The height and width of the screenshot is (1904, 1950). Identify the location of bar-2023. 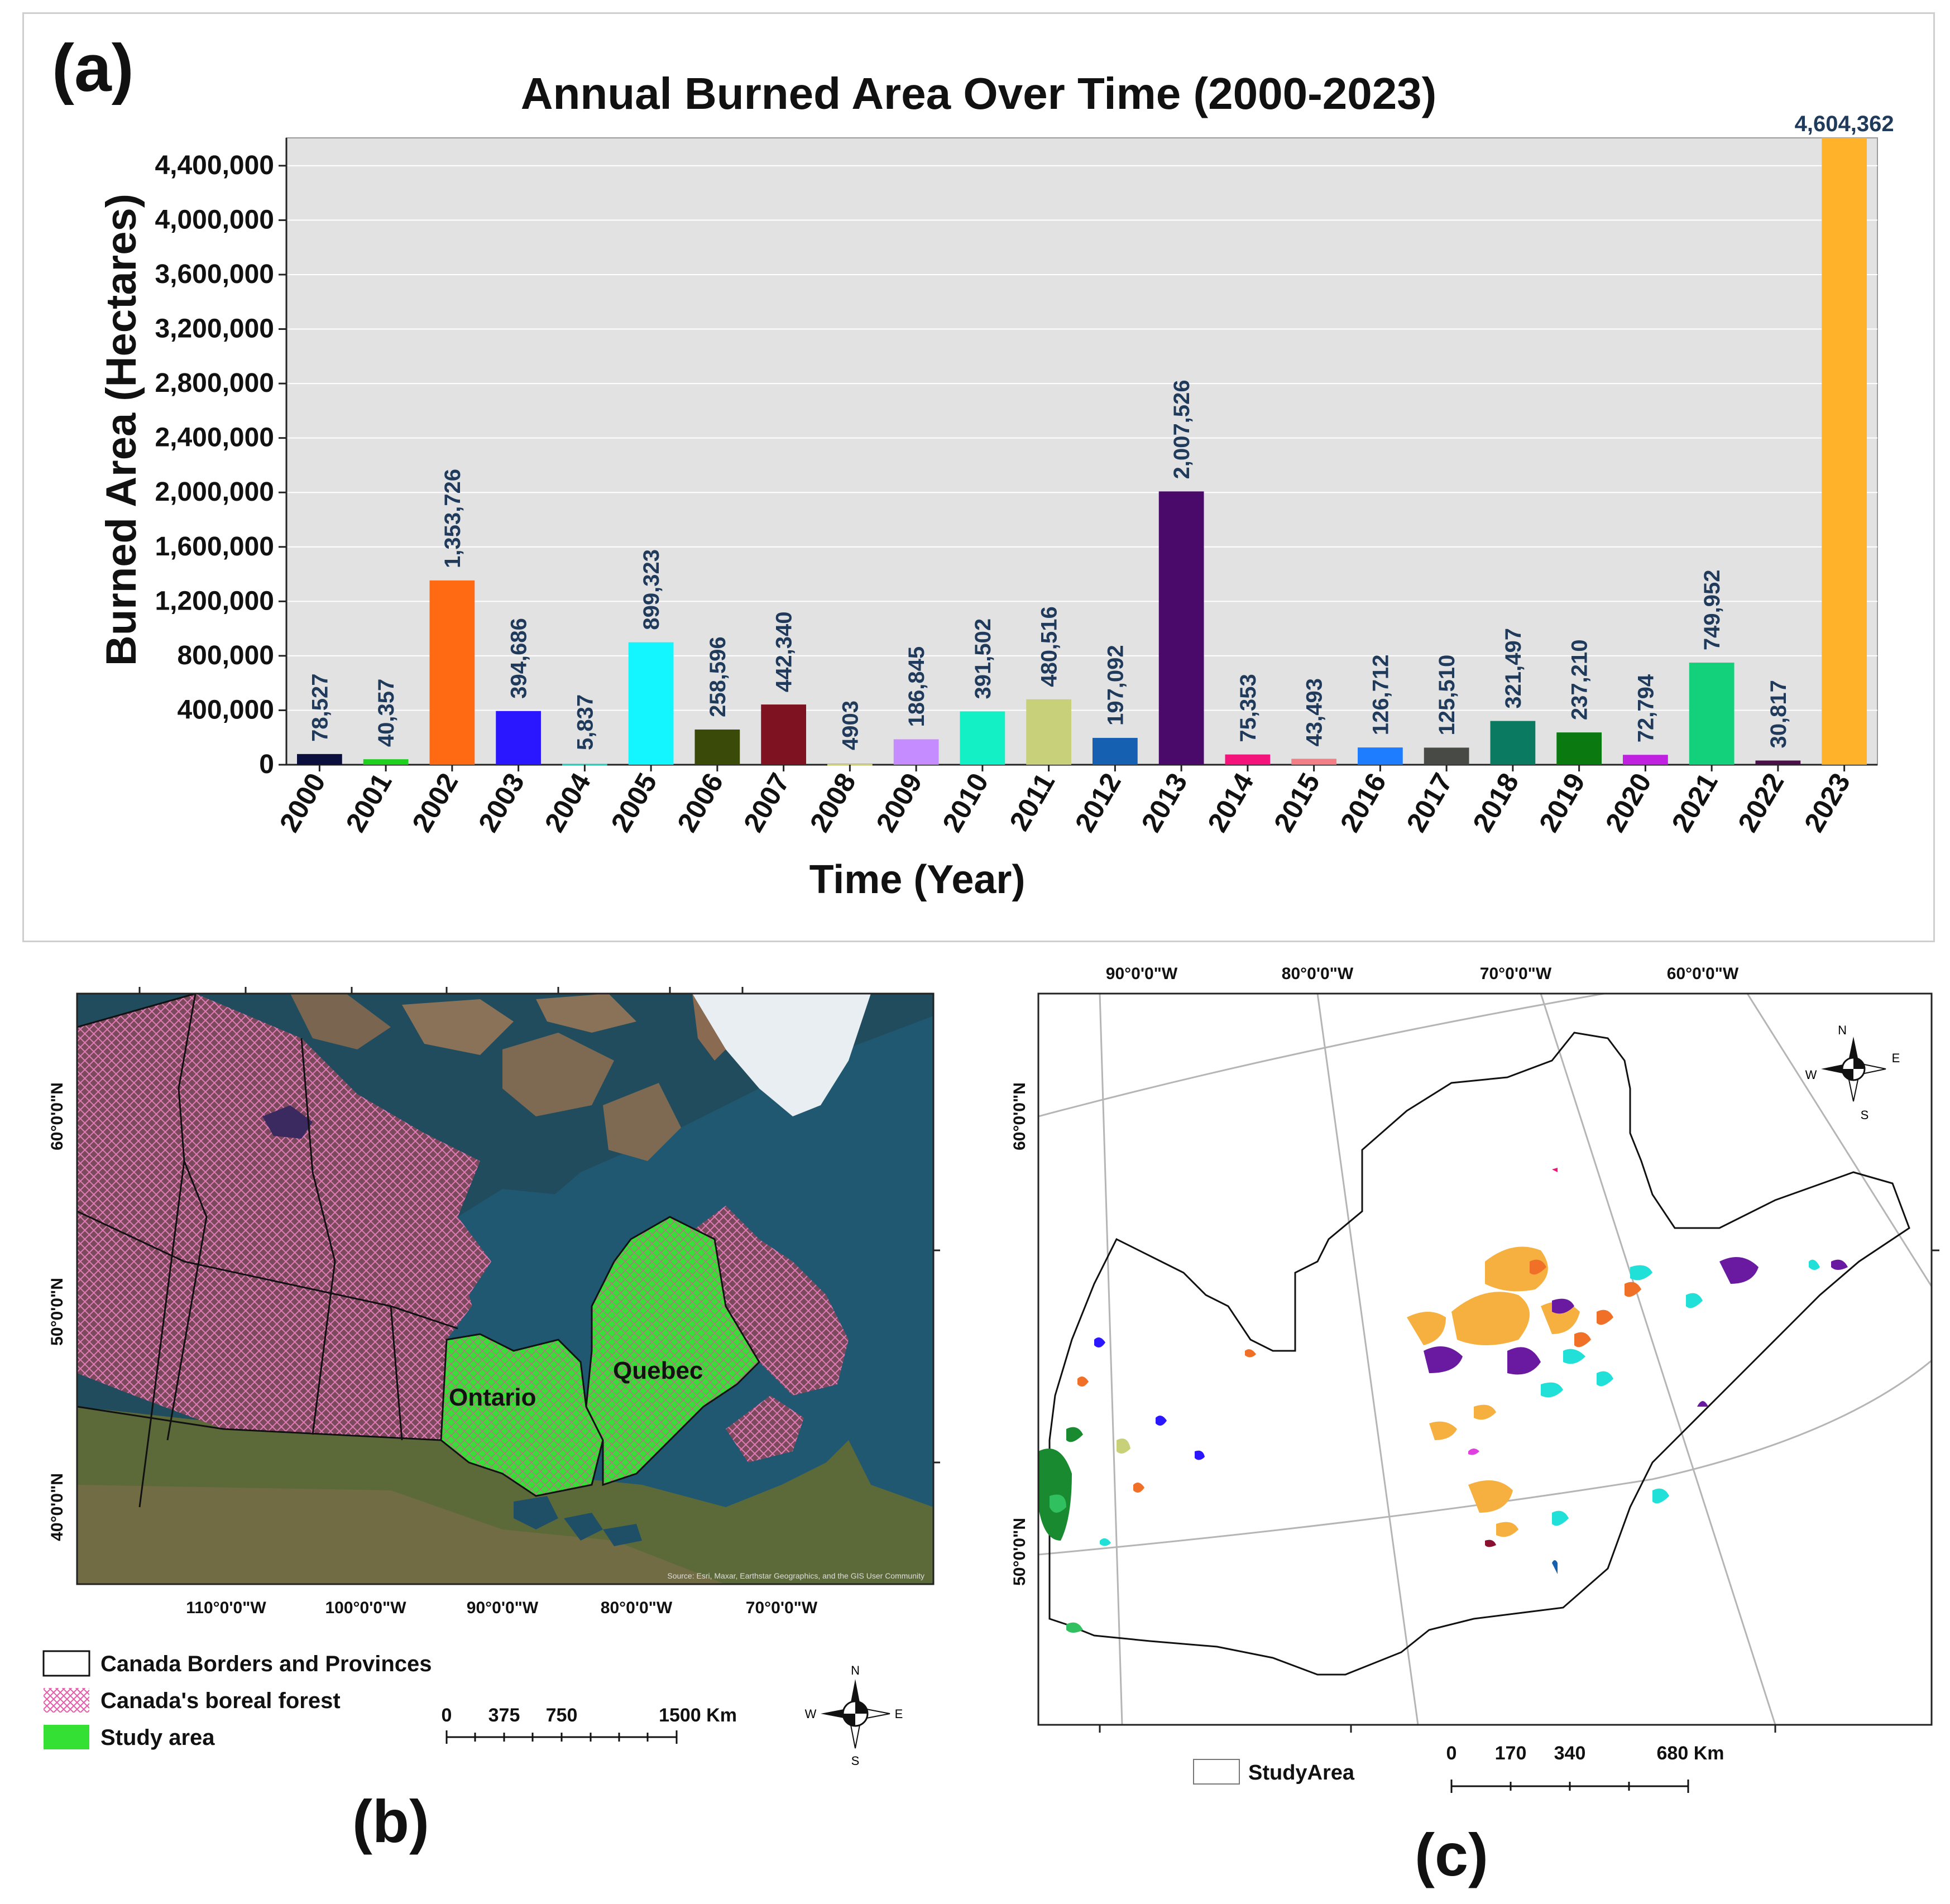
(1844, 451).